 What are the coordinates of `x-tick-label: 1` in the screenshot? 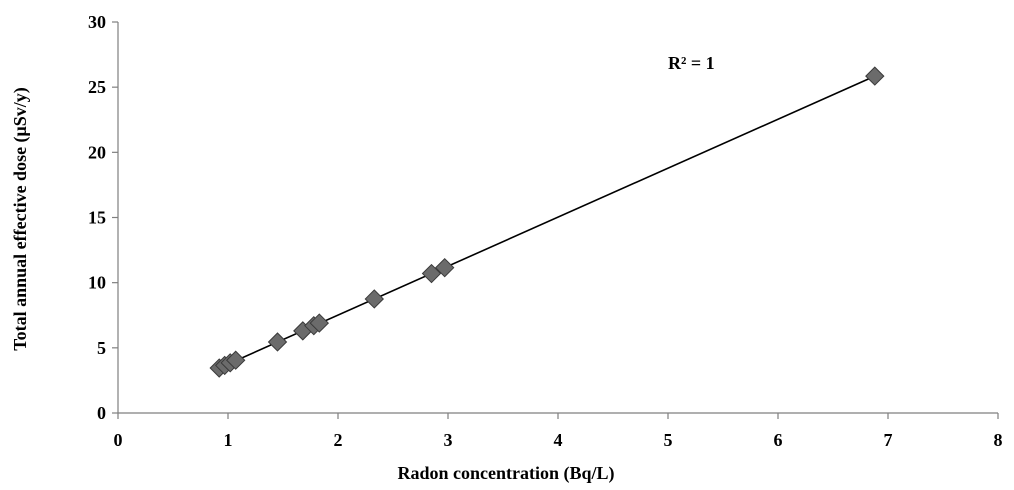 It's located at (228, 440).